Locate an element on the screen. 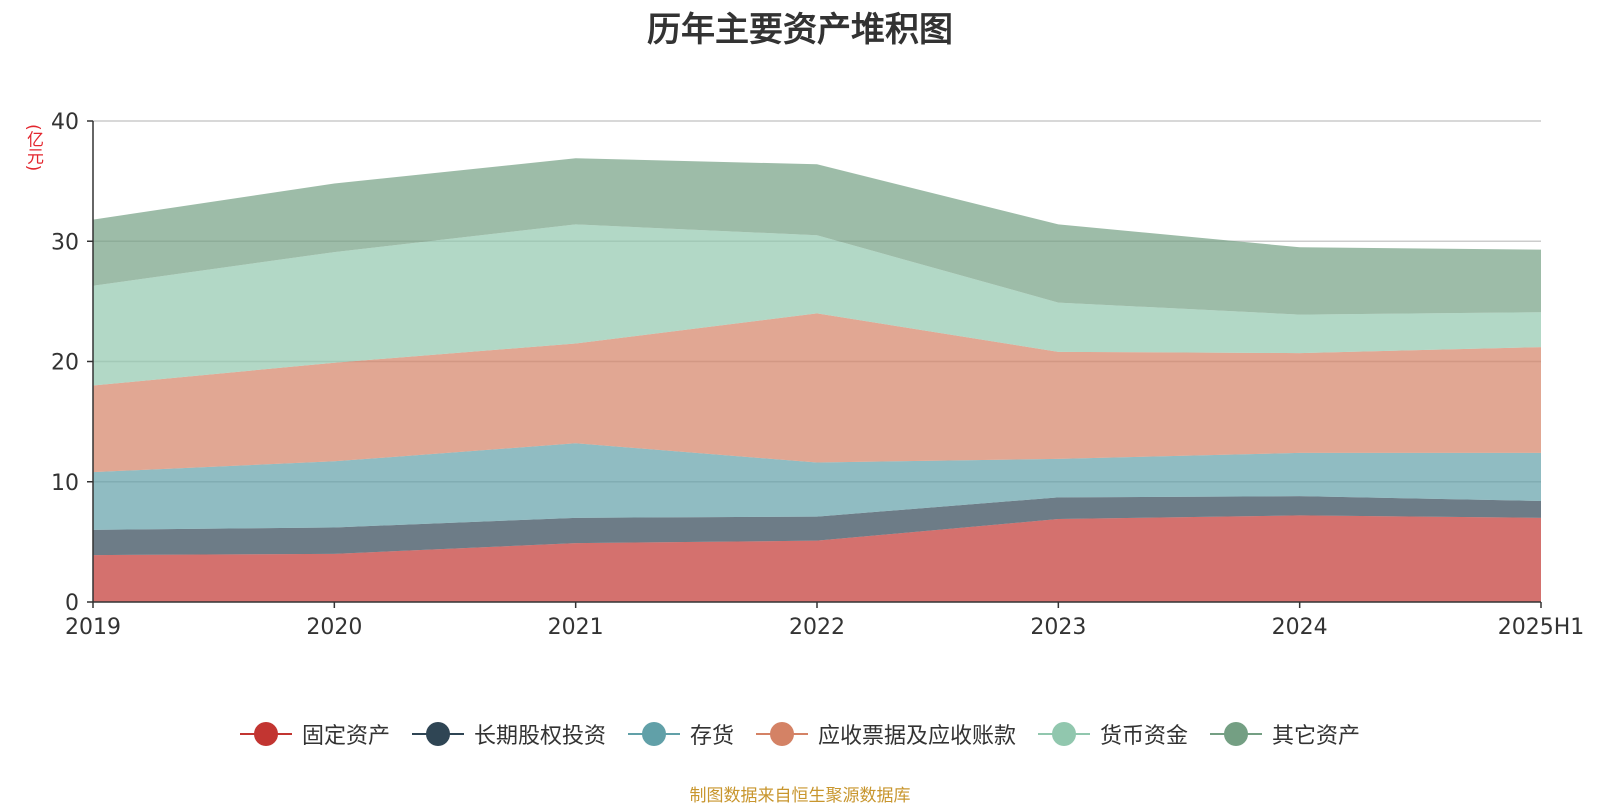  legend: 固定资产 长期股权投资 存货 应收票据及应收账款 货币资金 其它资产 is located at coordinates (800, 734).